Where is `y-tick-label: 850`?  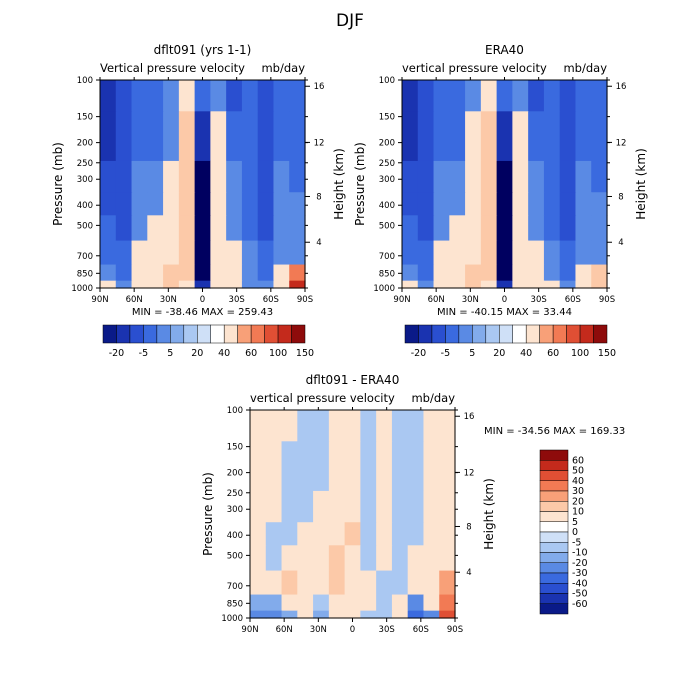
y-tick-label: 850 is located at coordinates (387, 274).